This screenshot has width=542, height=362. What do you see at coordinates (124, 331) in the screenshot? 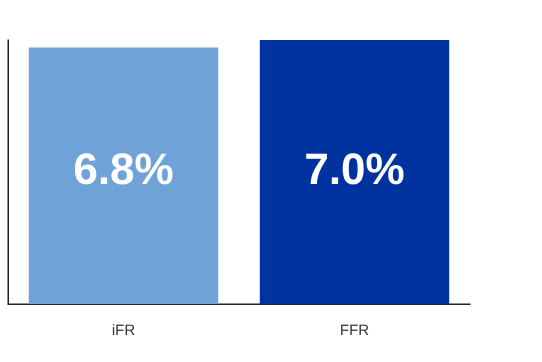
I see `x-tick-label: iFR` at bounding box center [124, 331].